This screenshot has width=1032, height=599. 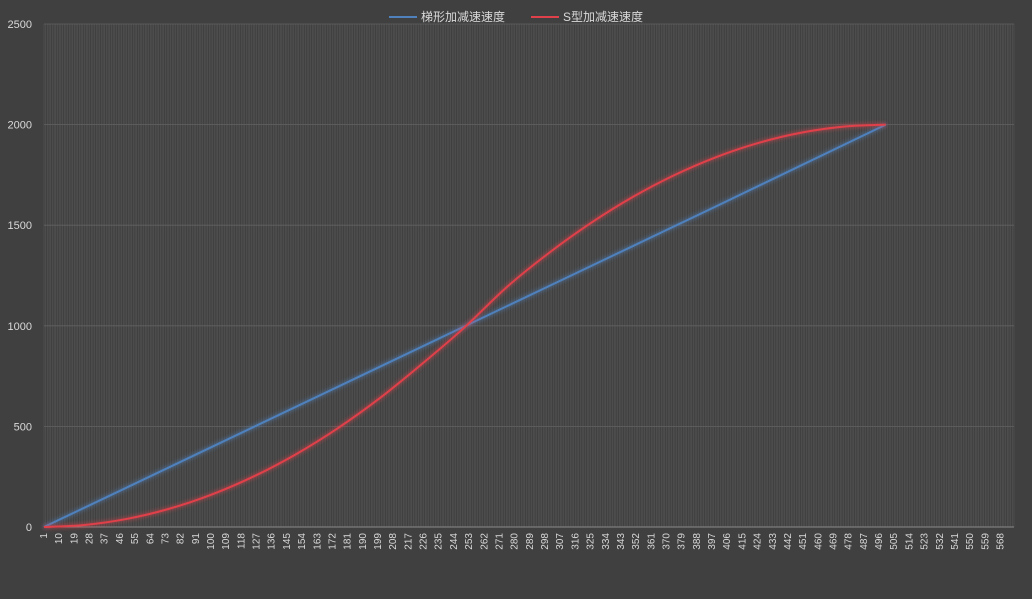 What do you see at coordinates (894, 541) in the screenshot?
I see `x-tick-label: 505` at bounding box center [894, 541].